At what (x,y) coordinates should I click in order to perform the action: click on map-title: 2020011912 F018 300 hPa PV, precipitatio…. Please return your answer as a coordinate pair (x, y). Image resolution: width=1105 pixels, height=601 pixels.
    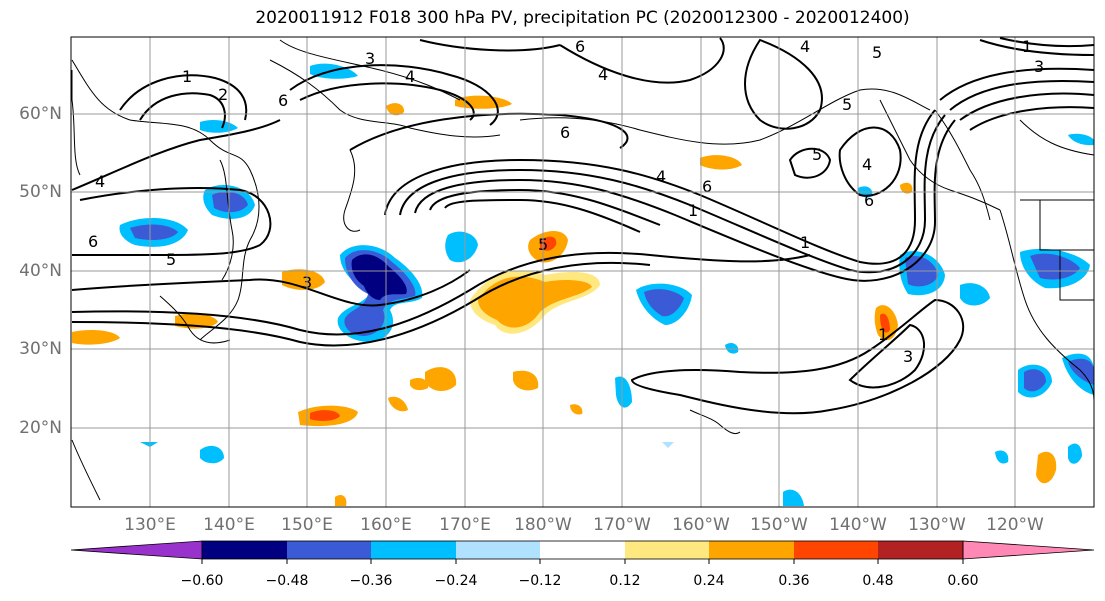
    Looking at the image, I should click on (582, 18).